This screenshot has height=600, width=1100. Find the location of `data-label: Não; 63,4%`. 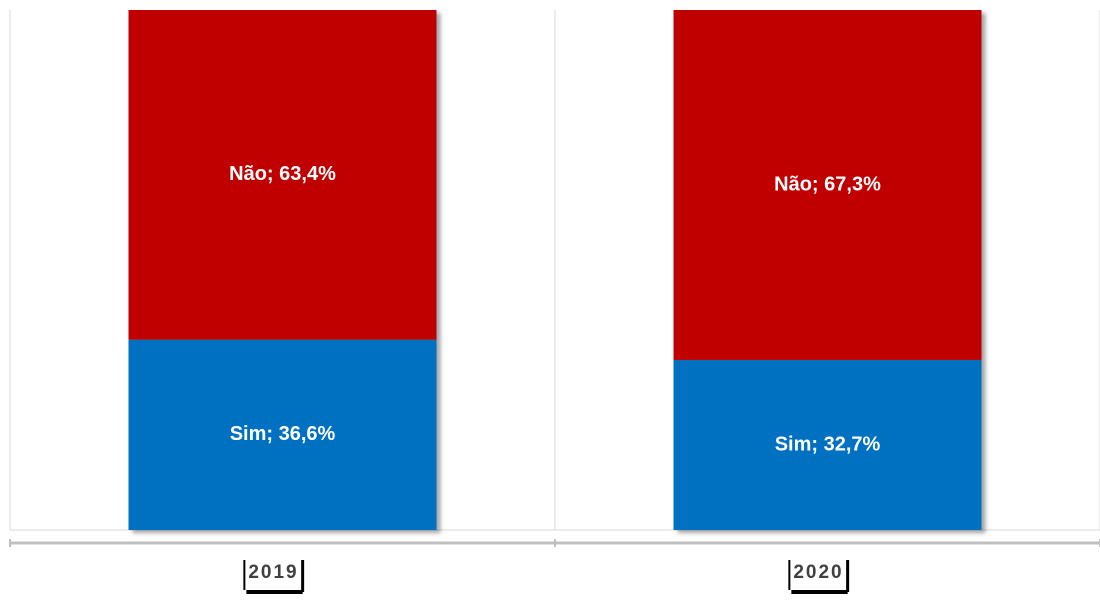

data-label: Não; 63,4% is located at coordinates (282, 174).